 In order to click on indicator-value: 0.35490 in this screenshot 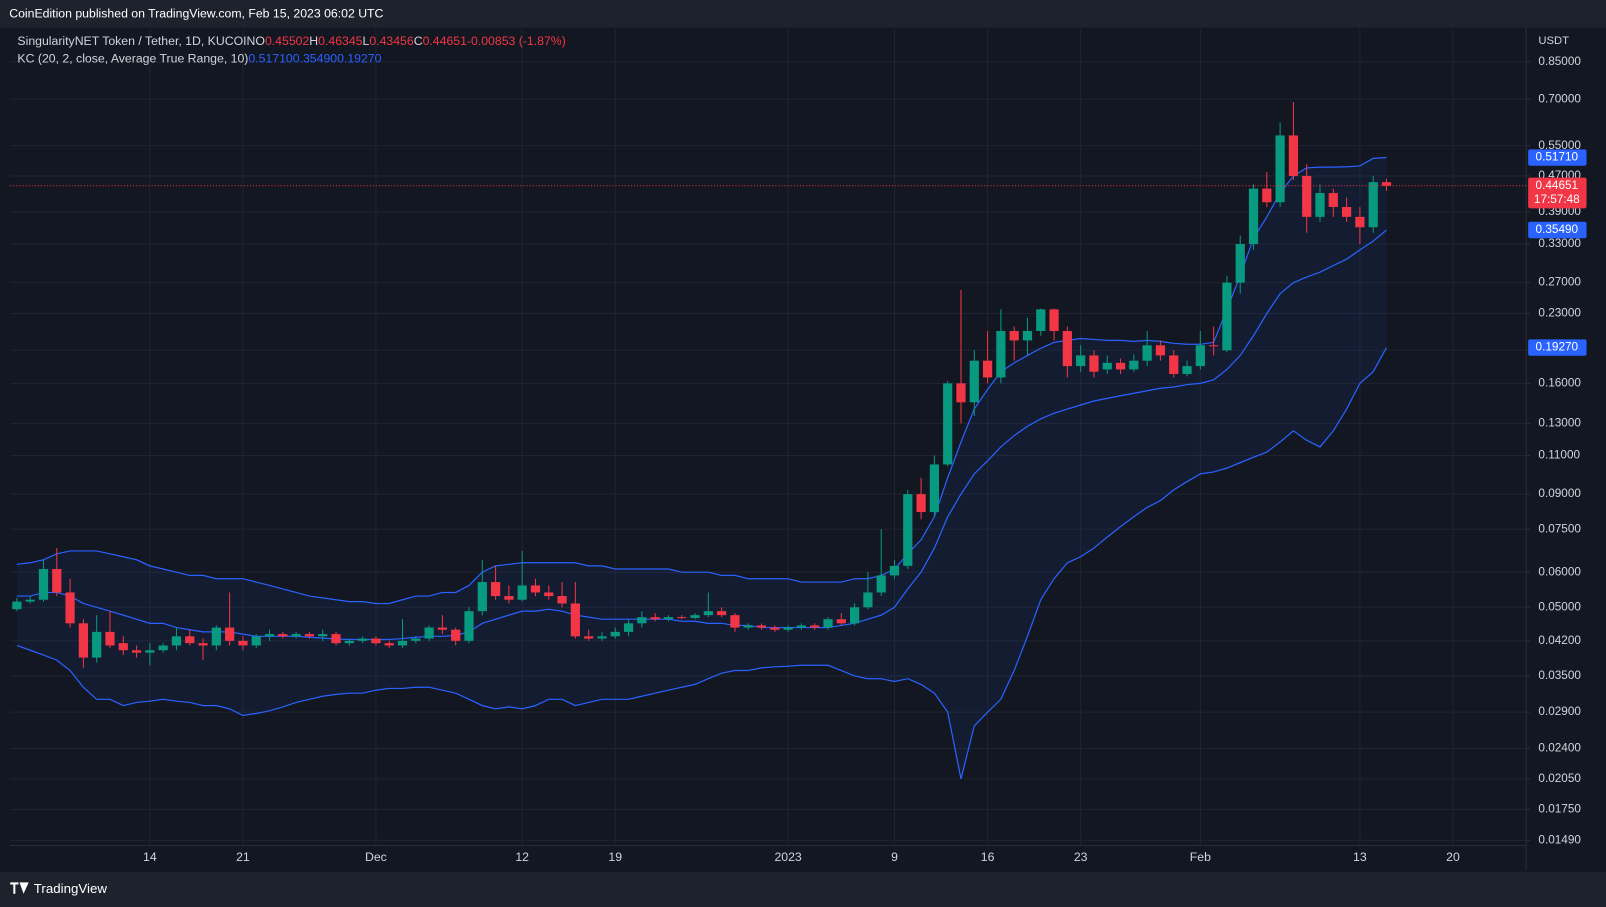, I will do `click(315, 59)`.